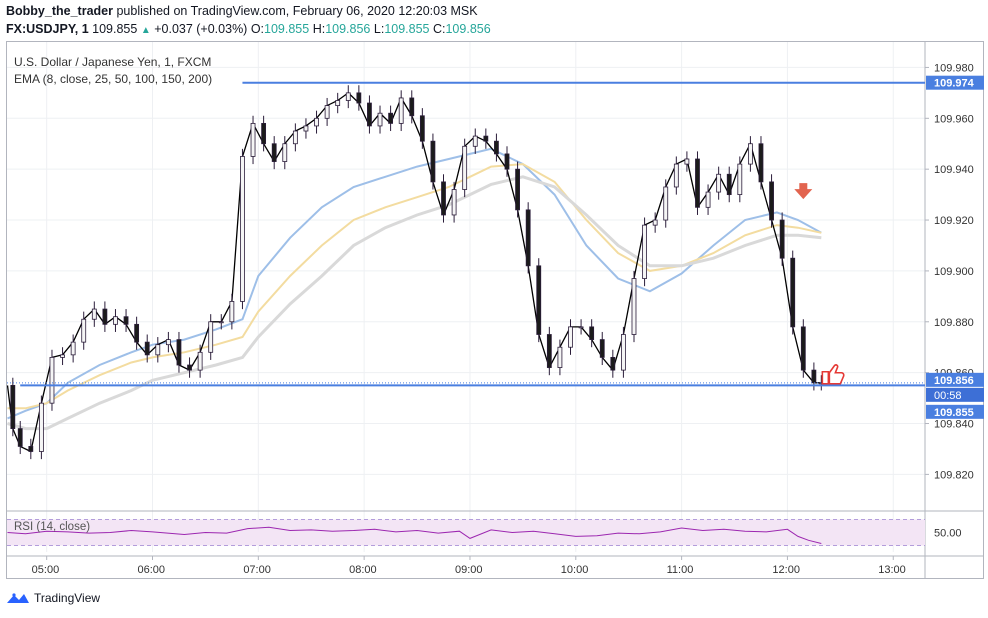  I want to click on x-tick-label: 10:00, so click(575, 570).